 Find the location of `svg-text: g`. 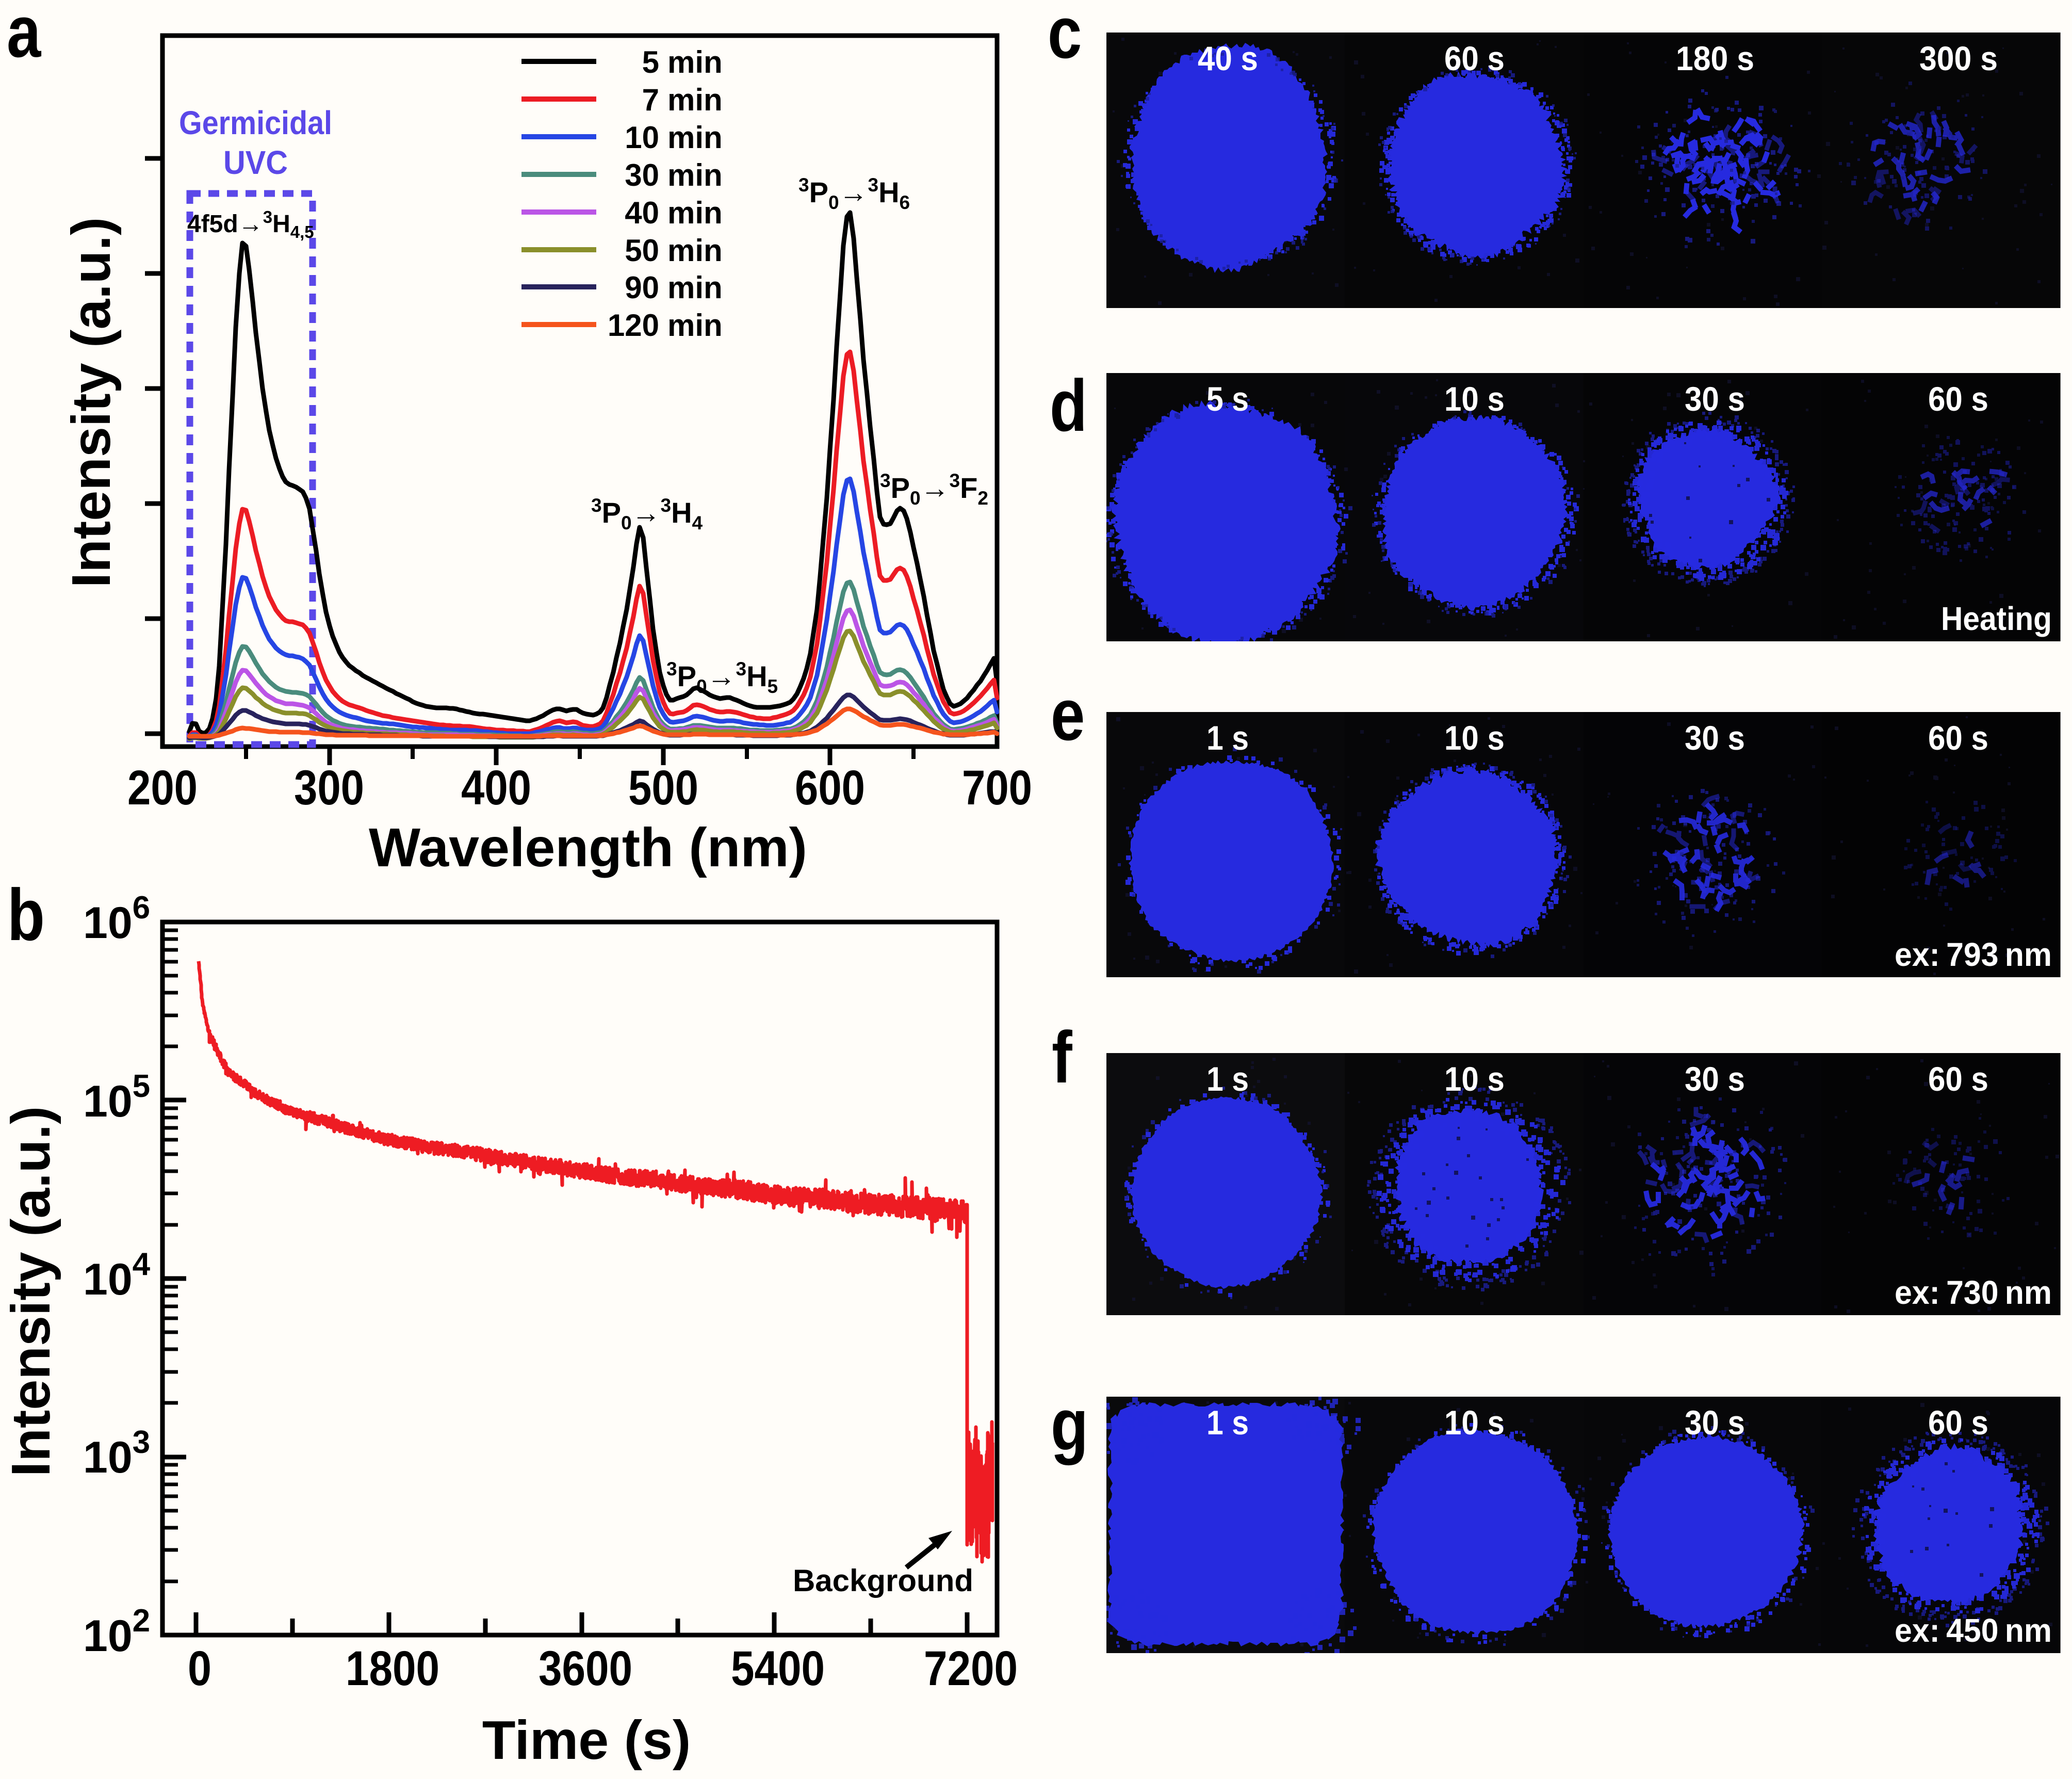

svg-text: g is located at coordinates (1069, 1424).